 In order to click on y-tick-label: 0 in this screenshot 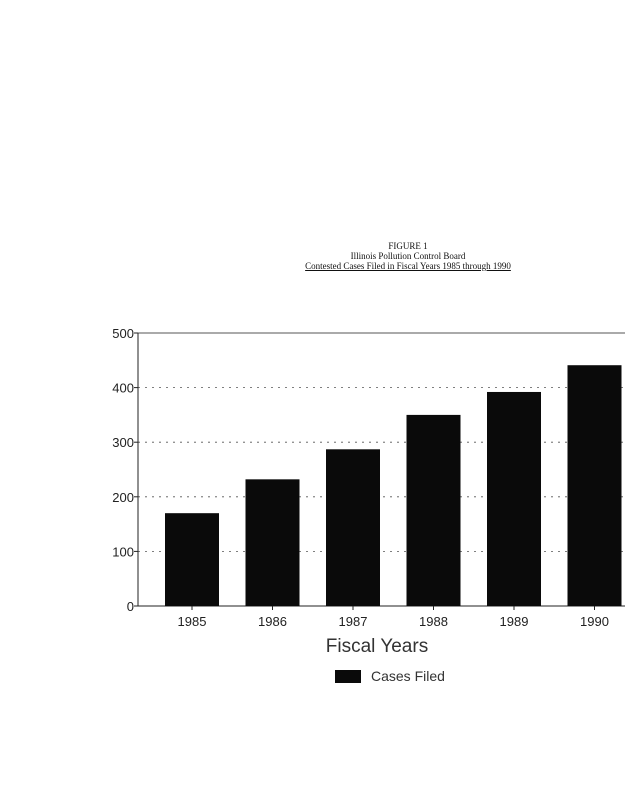, I will do `click(130, 606)`.